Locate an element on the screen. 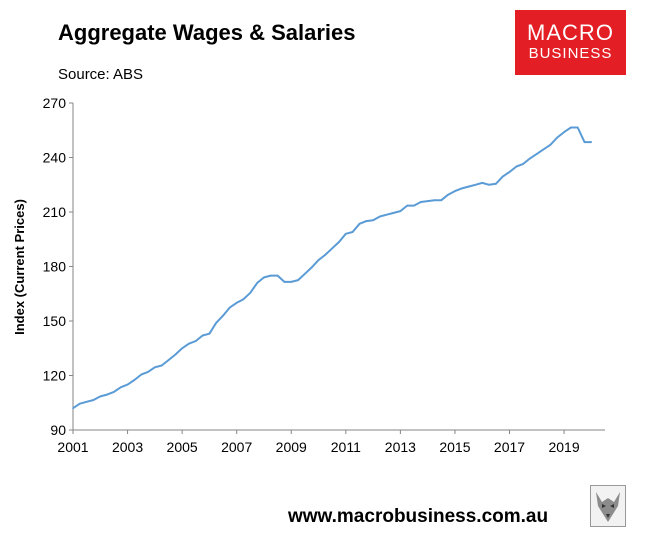 The width and height of the screenshot is (646, 539). website-url: www.macrobusiness.com.au is located at coordinates (418, 516).